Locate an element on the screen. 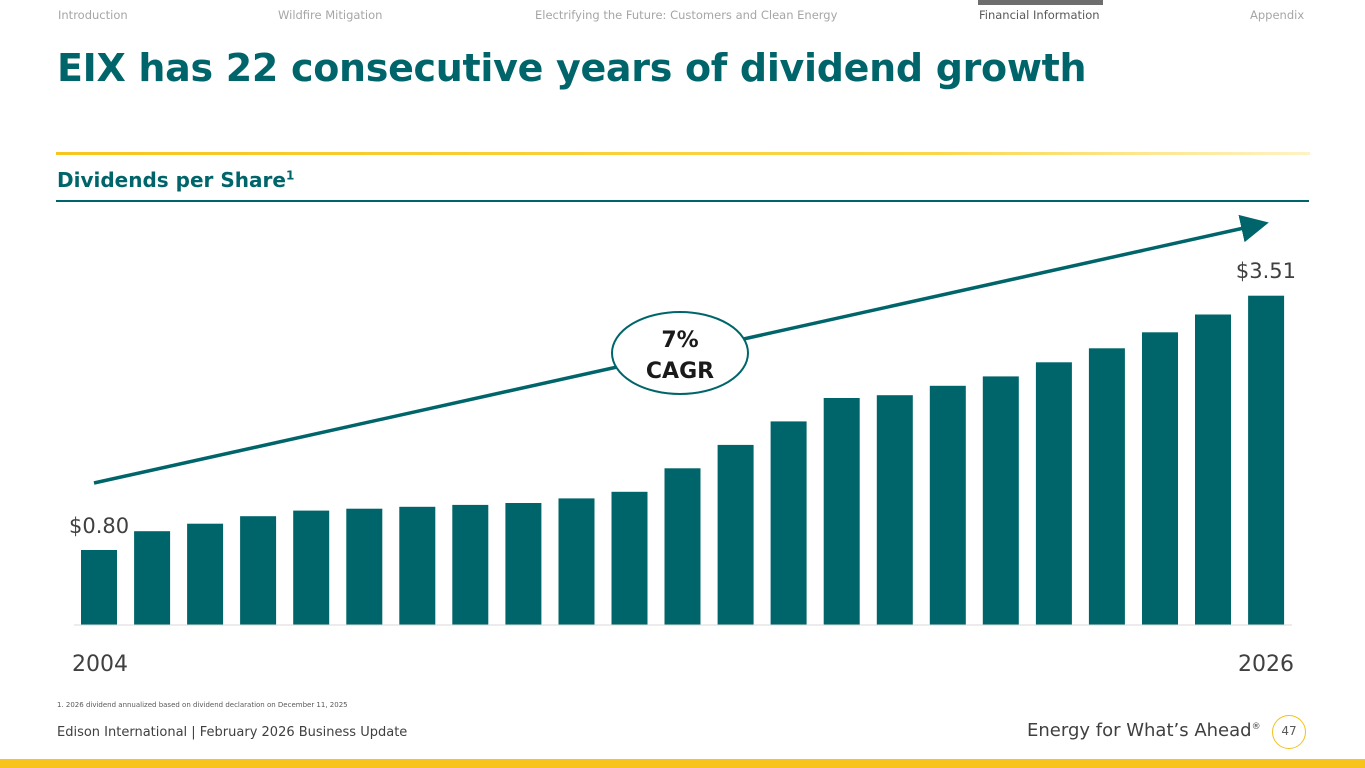 The width and height of the screenshot is (1365, 768). x-axis-end-label: 2026 is located at coordinates (1266, 664).